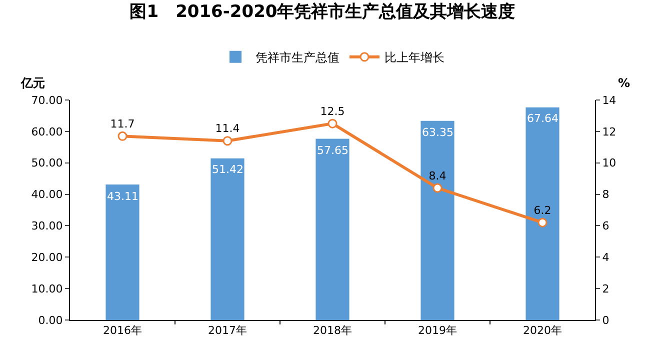  I want to click on y-tick-label: 60.00, so click(47, 131).